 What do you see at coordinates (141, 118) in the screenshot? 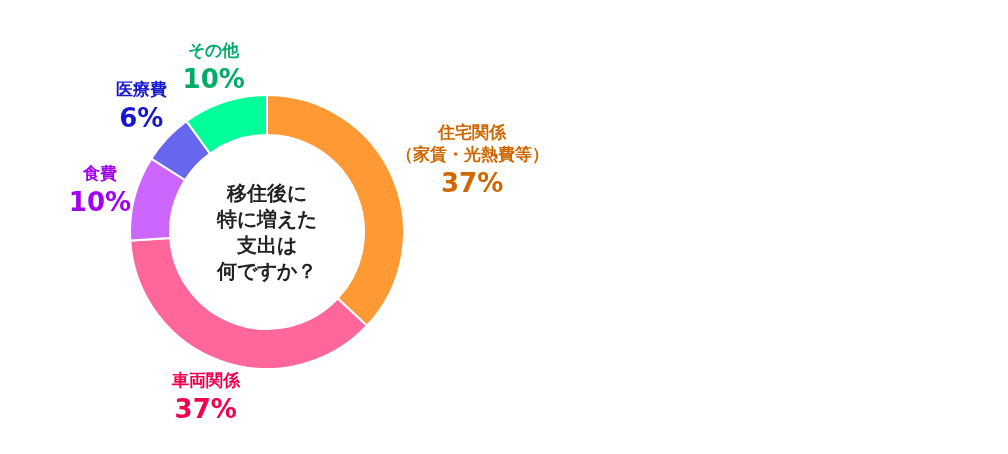
I see `data-label: 6%` at bounding box center [141, 118].